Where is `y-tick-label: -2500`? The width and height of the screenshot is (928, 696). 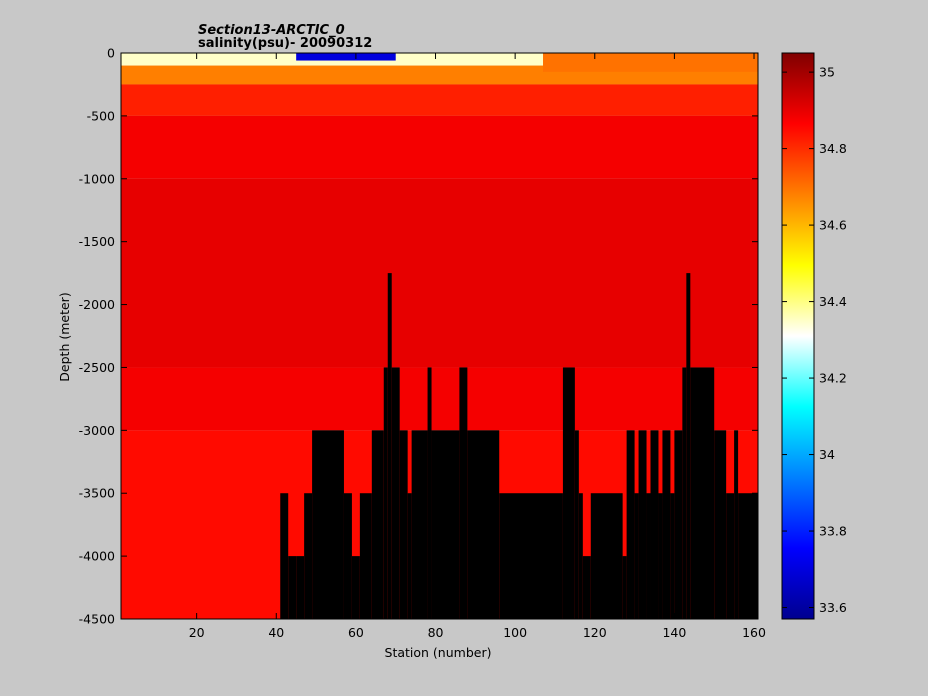 y-tick-label: -2500 is located at coordinates (97, 367).